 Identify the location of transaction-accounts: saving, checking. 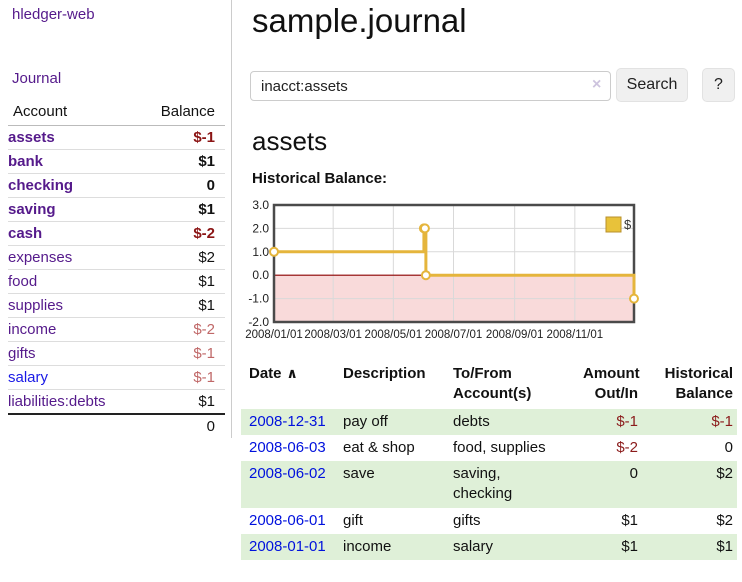
(510, 484).